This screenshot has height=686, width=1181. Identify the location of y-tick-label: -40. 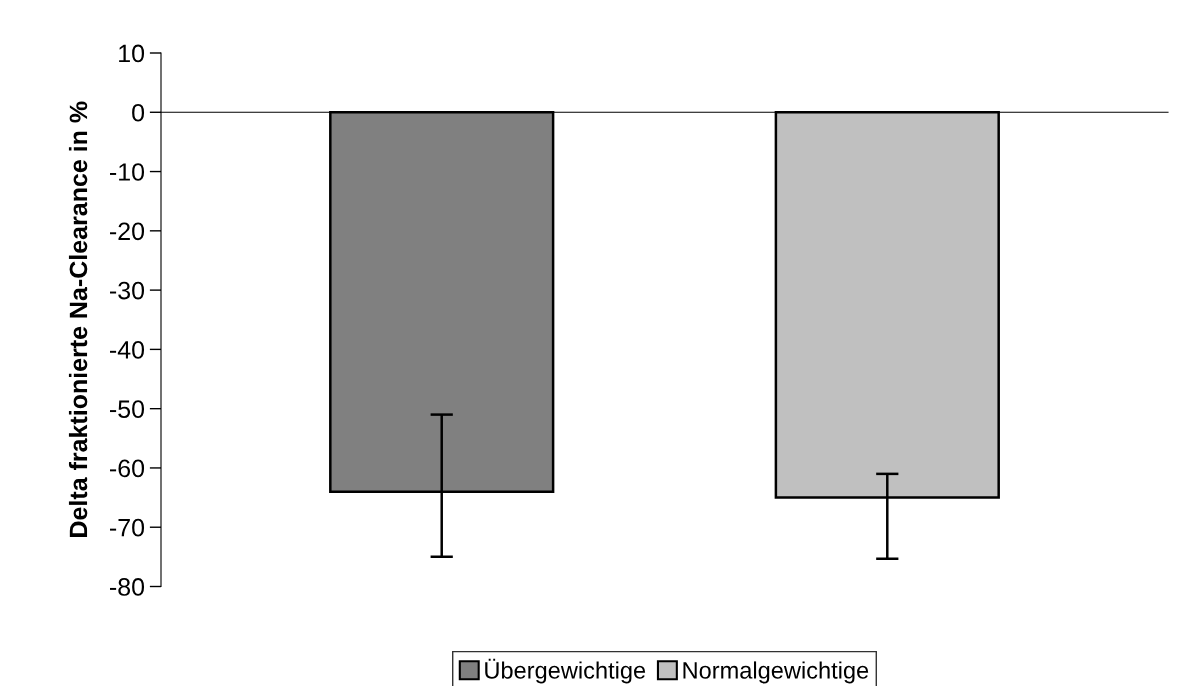
(127, 349).